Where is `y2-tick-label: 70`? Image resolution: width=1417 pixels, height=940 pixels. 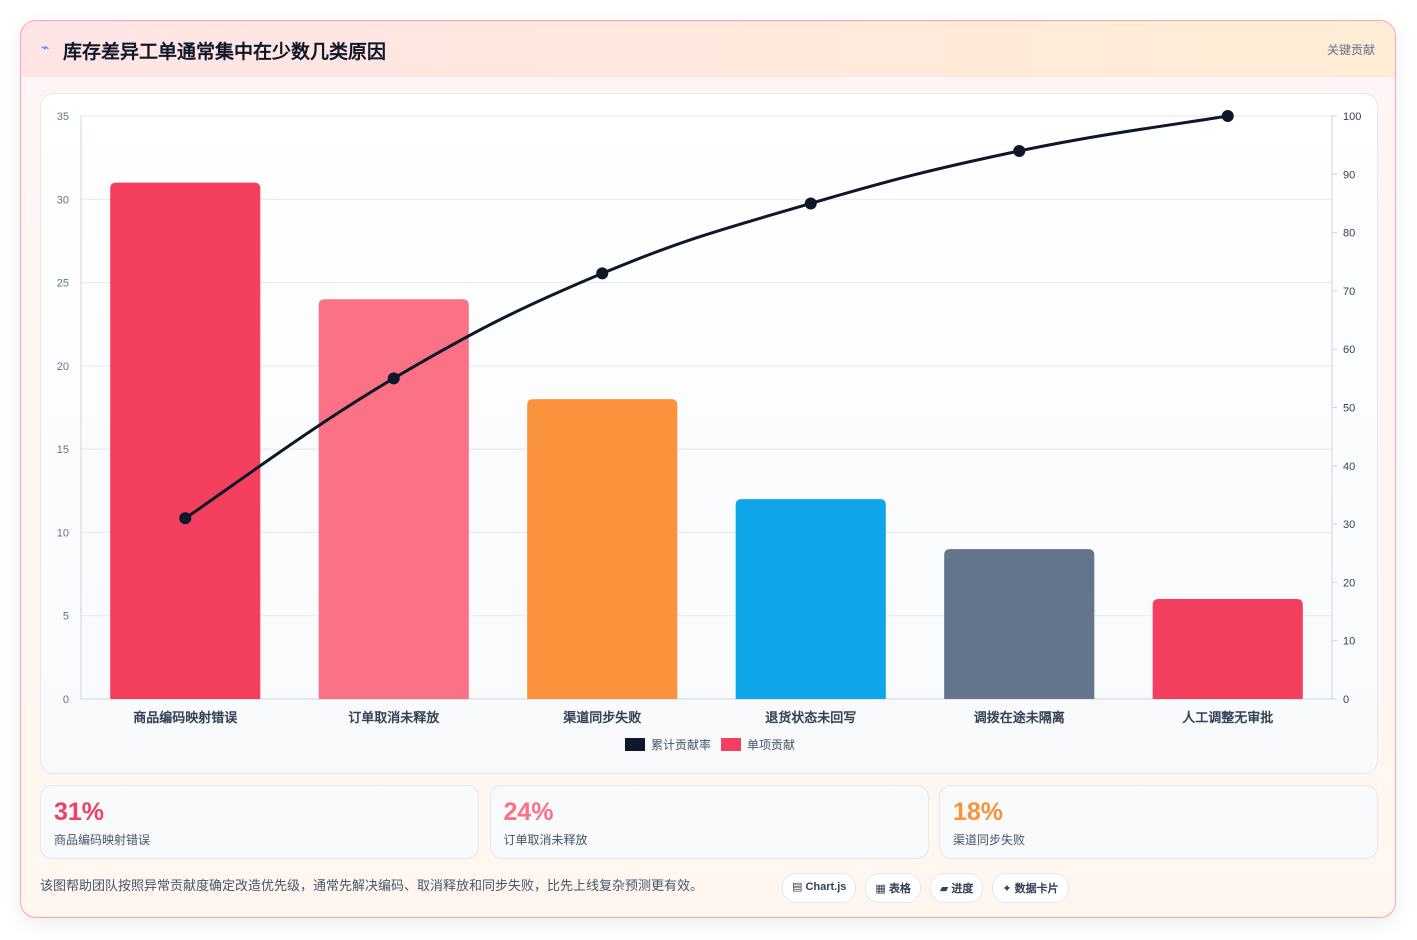
y2-tick-label: 70 is located at coordinates (1349, 292).